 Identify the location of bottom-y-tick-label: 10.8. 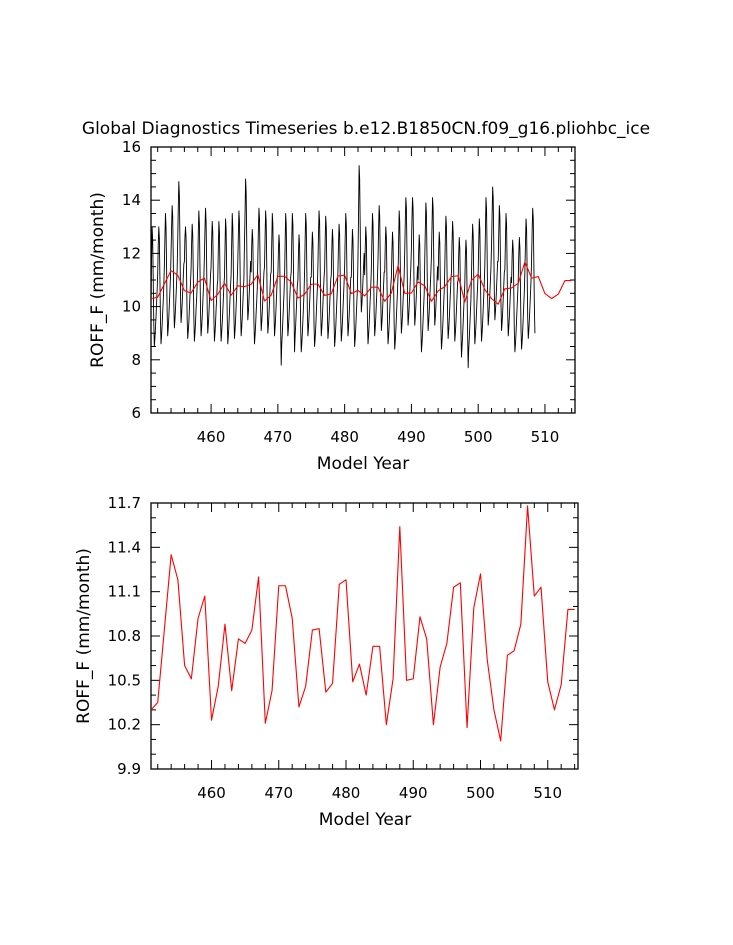
(124, 636).